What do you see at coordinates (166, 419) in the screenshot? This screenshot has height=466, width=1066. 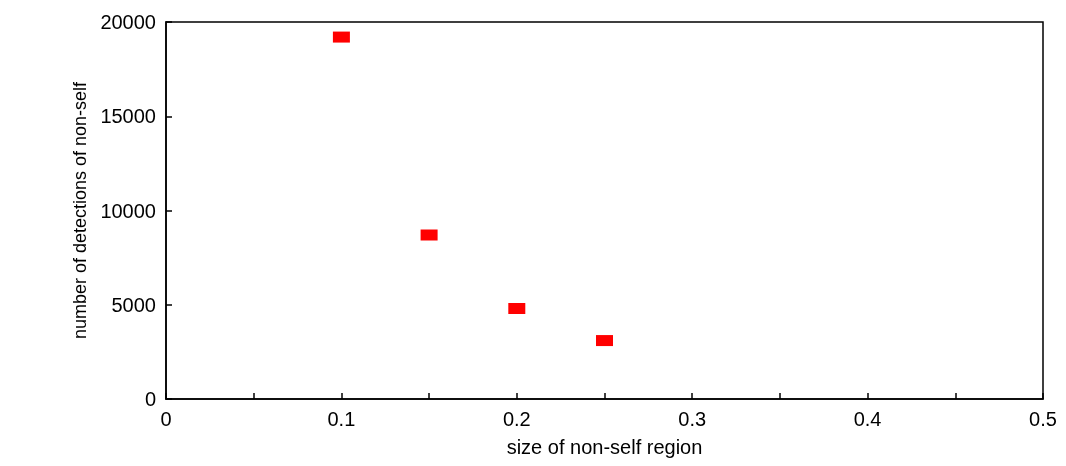 I see `x-tick-label: 0` at bounding box center [166, 419].